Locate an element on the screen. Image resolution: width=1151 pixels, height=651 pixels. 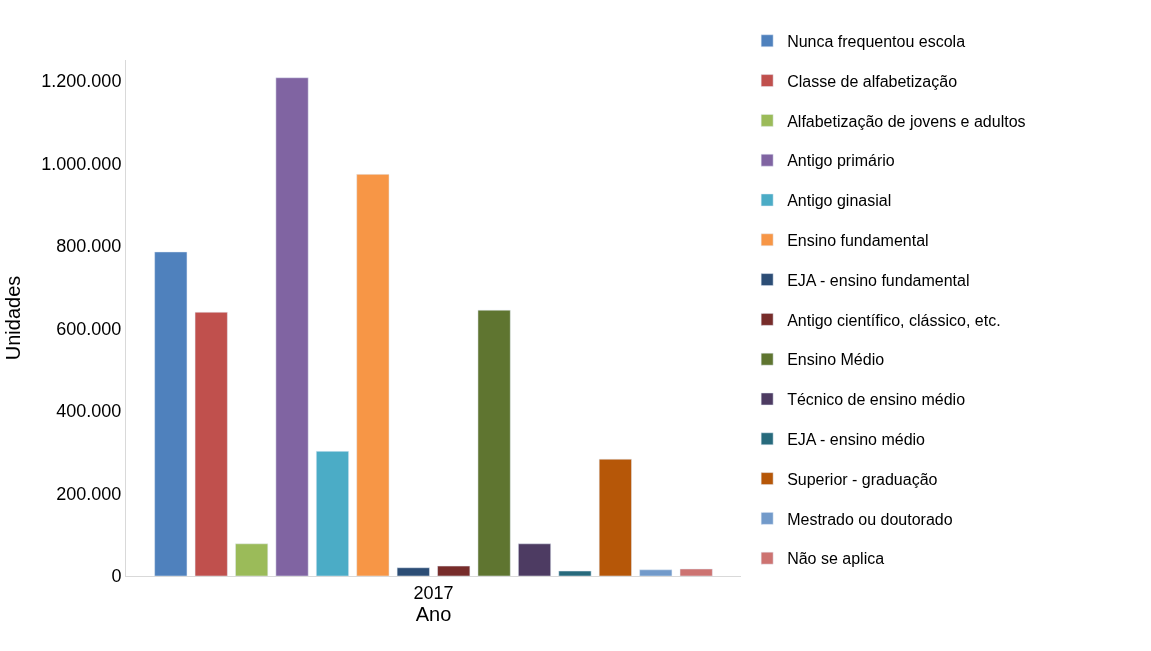
legend-label: EJA - ensino médio is located at coordinates (856, 440).